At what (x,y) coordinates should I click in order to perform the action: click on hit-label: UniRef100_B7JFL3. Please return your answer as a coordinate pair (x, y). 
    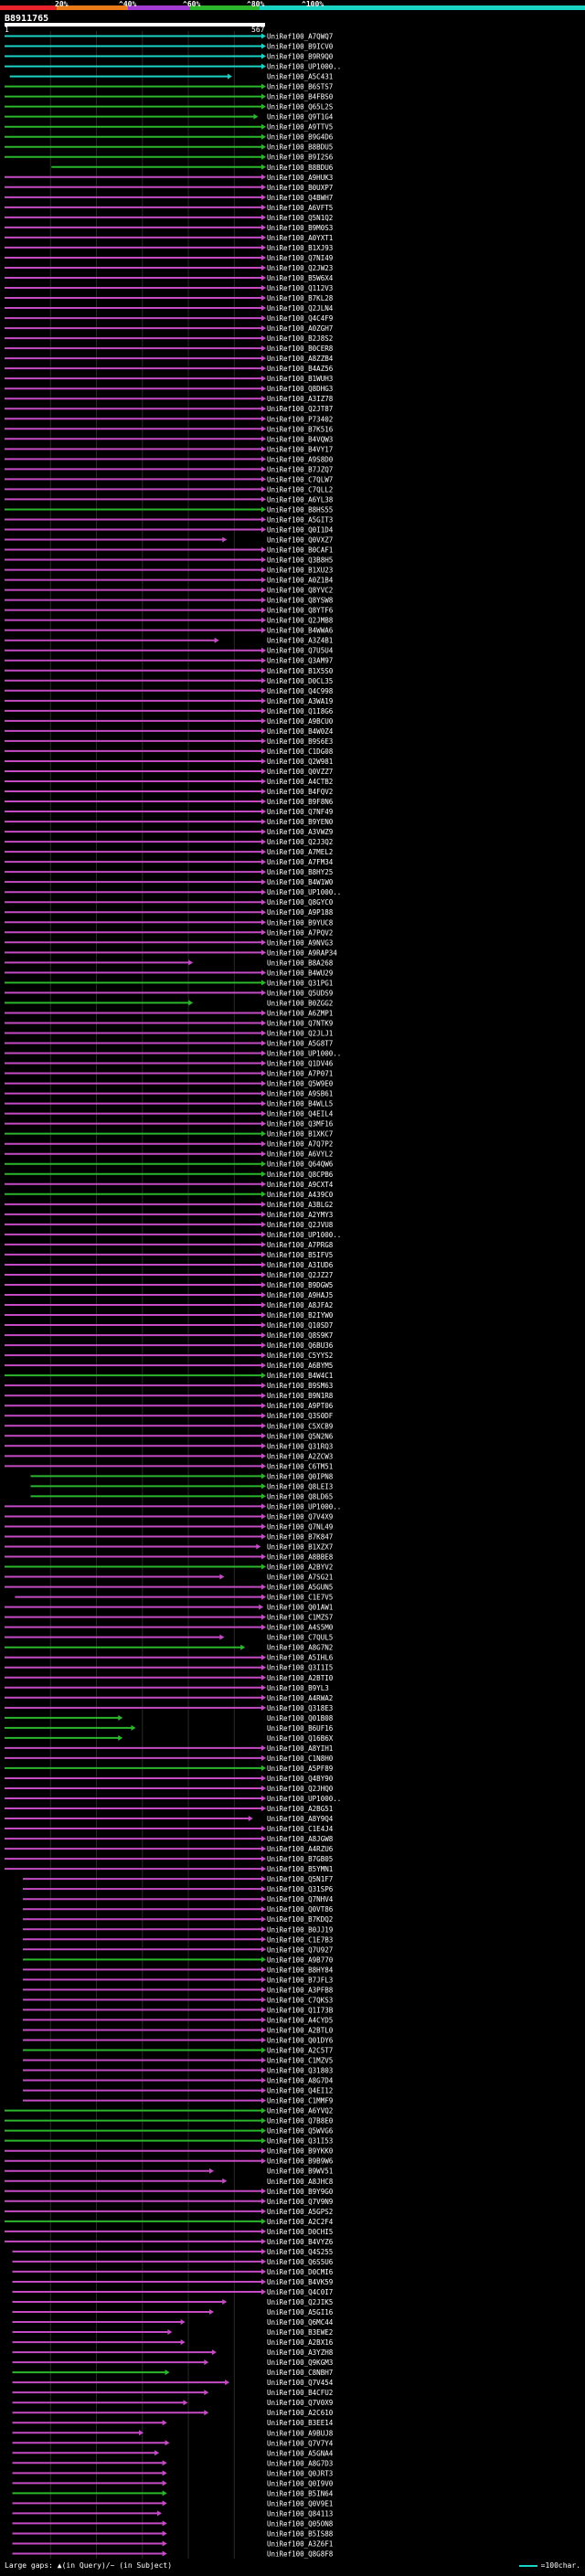
    Looking at the image, I should click on (300, 1980).